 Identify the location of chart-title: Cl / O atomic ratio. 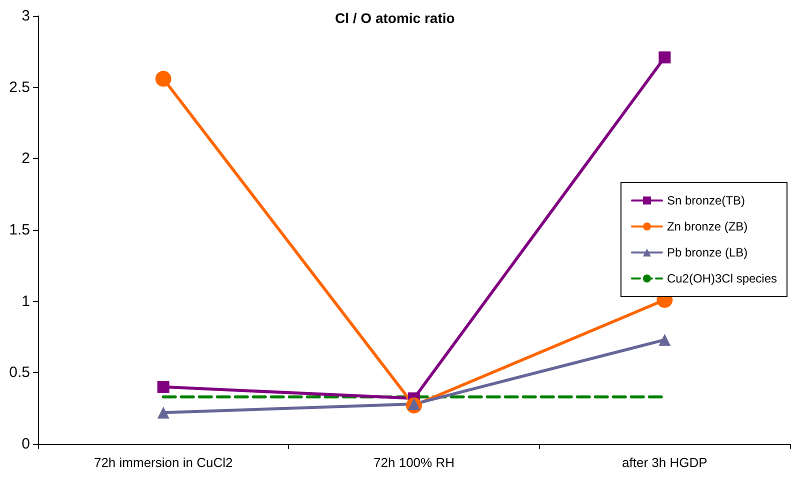
(395, 18).